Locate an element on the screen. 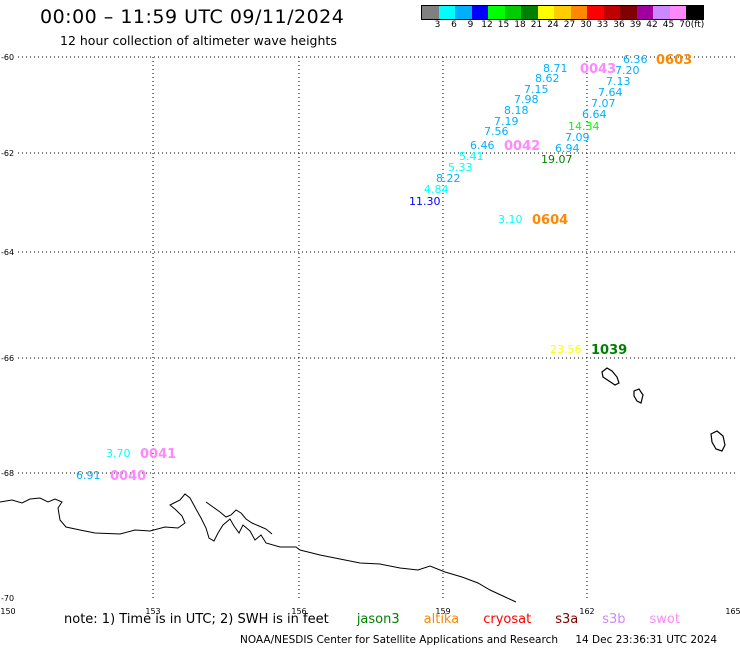 The width and height of the screenshot is (740, 650). color-scale-legend is located at coordinates (562, 12).